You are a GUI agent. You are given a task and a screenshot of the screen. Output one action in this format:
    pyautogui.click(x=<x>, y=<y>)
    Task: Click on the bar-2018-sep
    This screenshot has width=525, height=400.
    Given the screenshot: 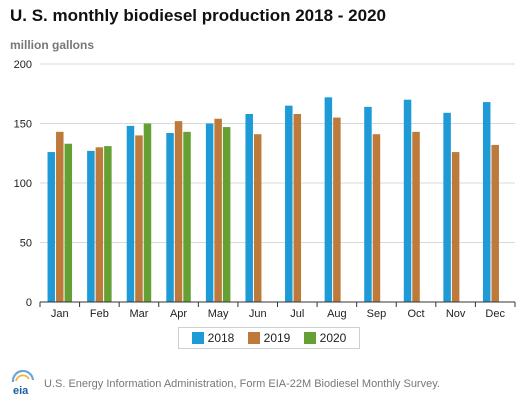 What is the action you would take?
    pyautogui.click(x=368, y=204)
    